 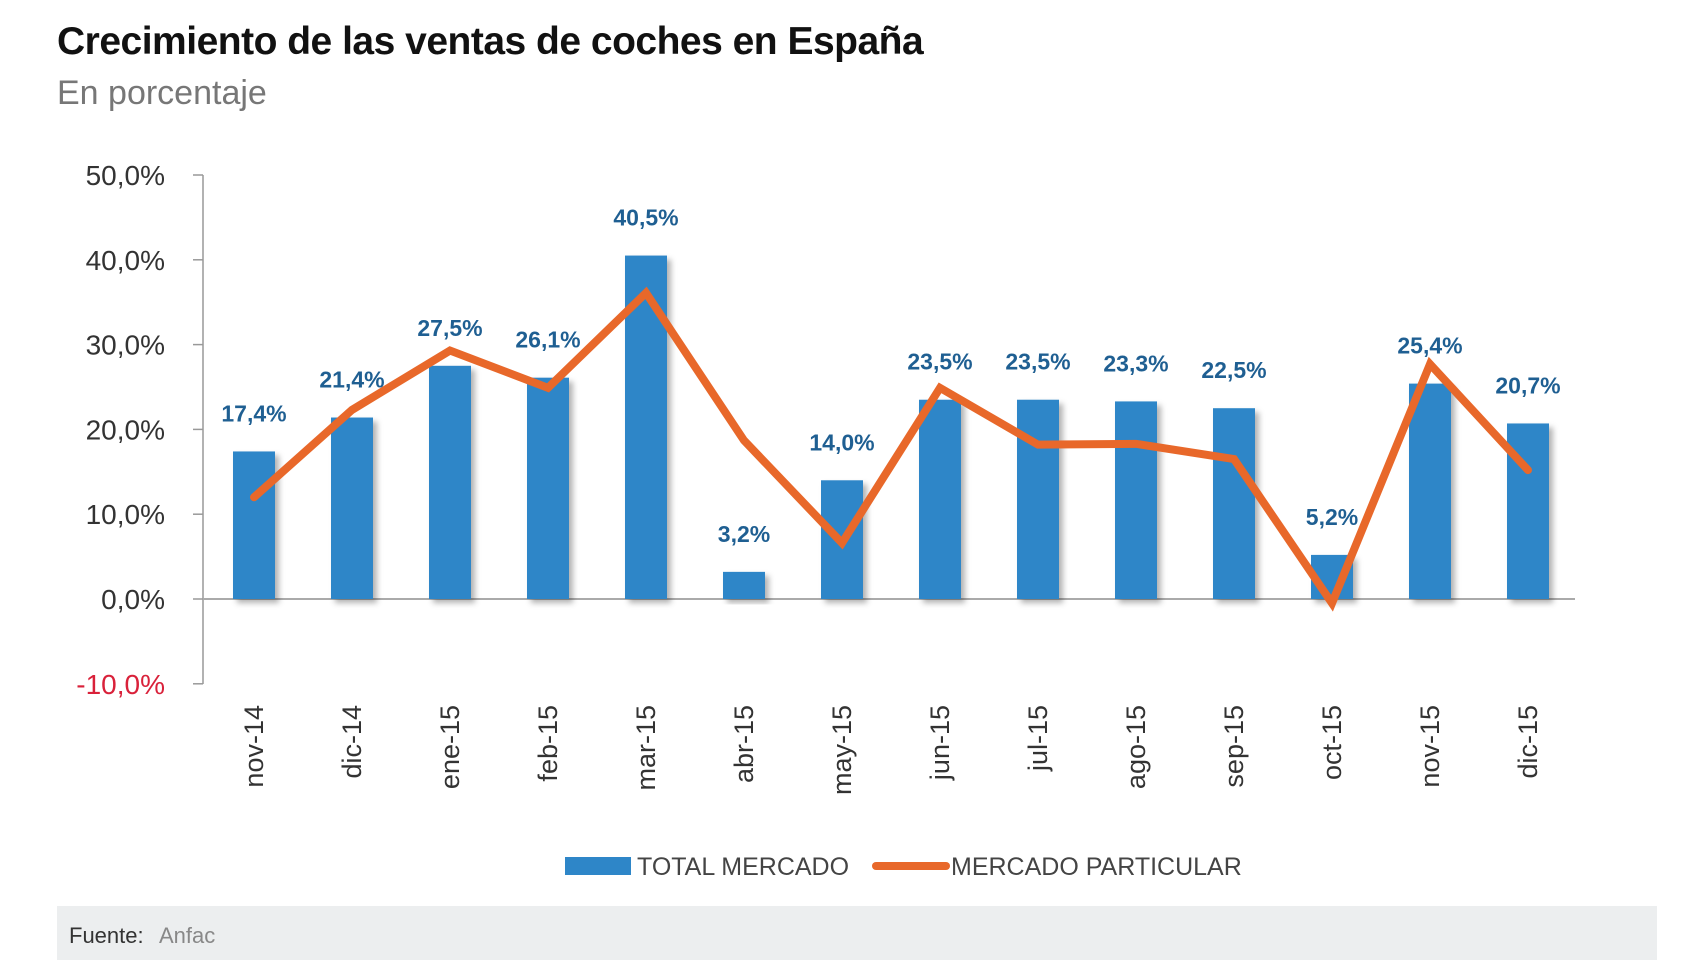 I want to click on y-tick-label: 20,0%, so click(x=125, y=429).